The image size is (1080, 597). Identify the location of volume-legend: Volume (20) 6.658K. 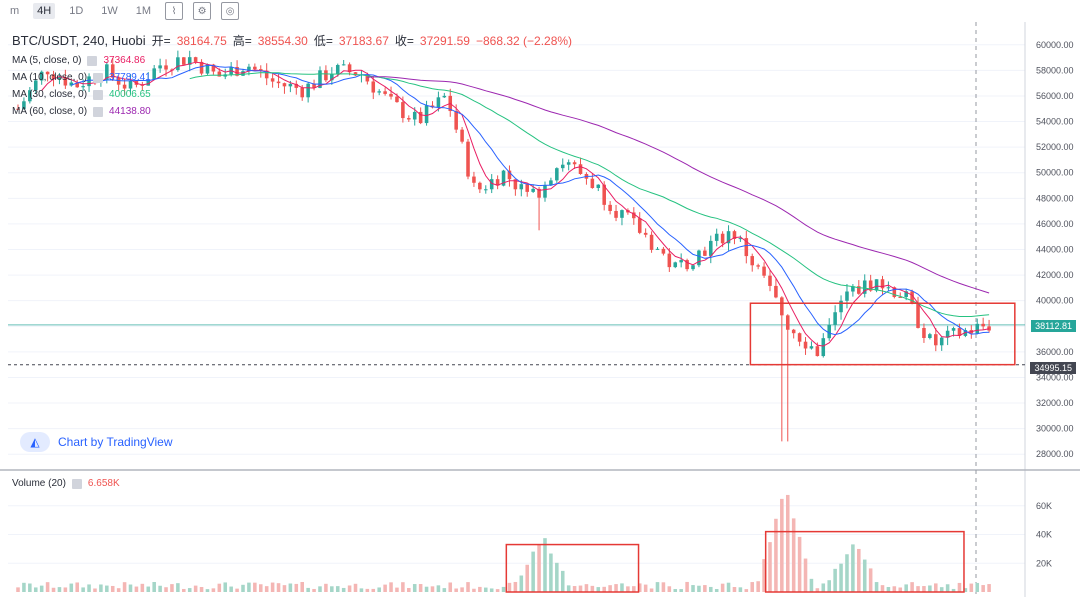
(66, 483).